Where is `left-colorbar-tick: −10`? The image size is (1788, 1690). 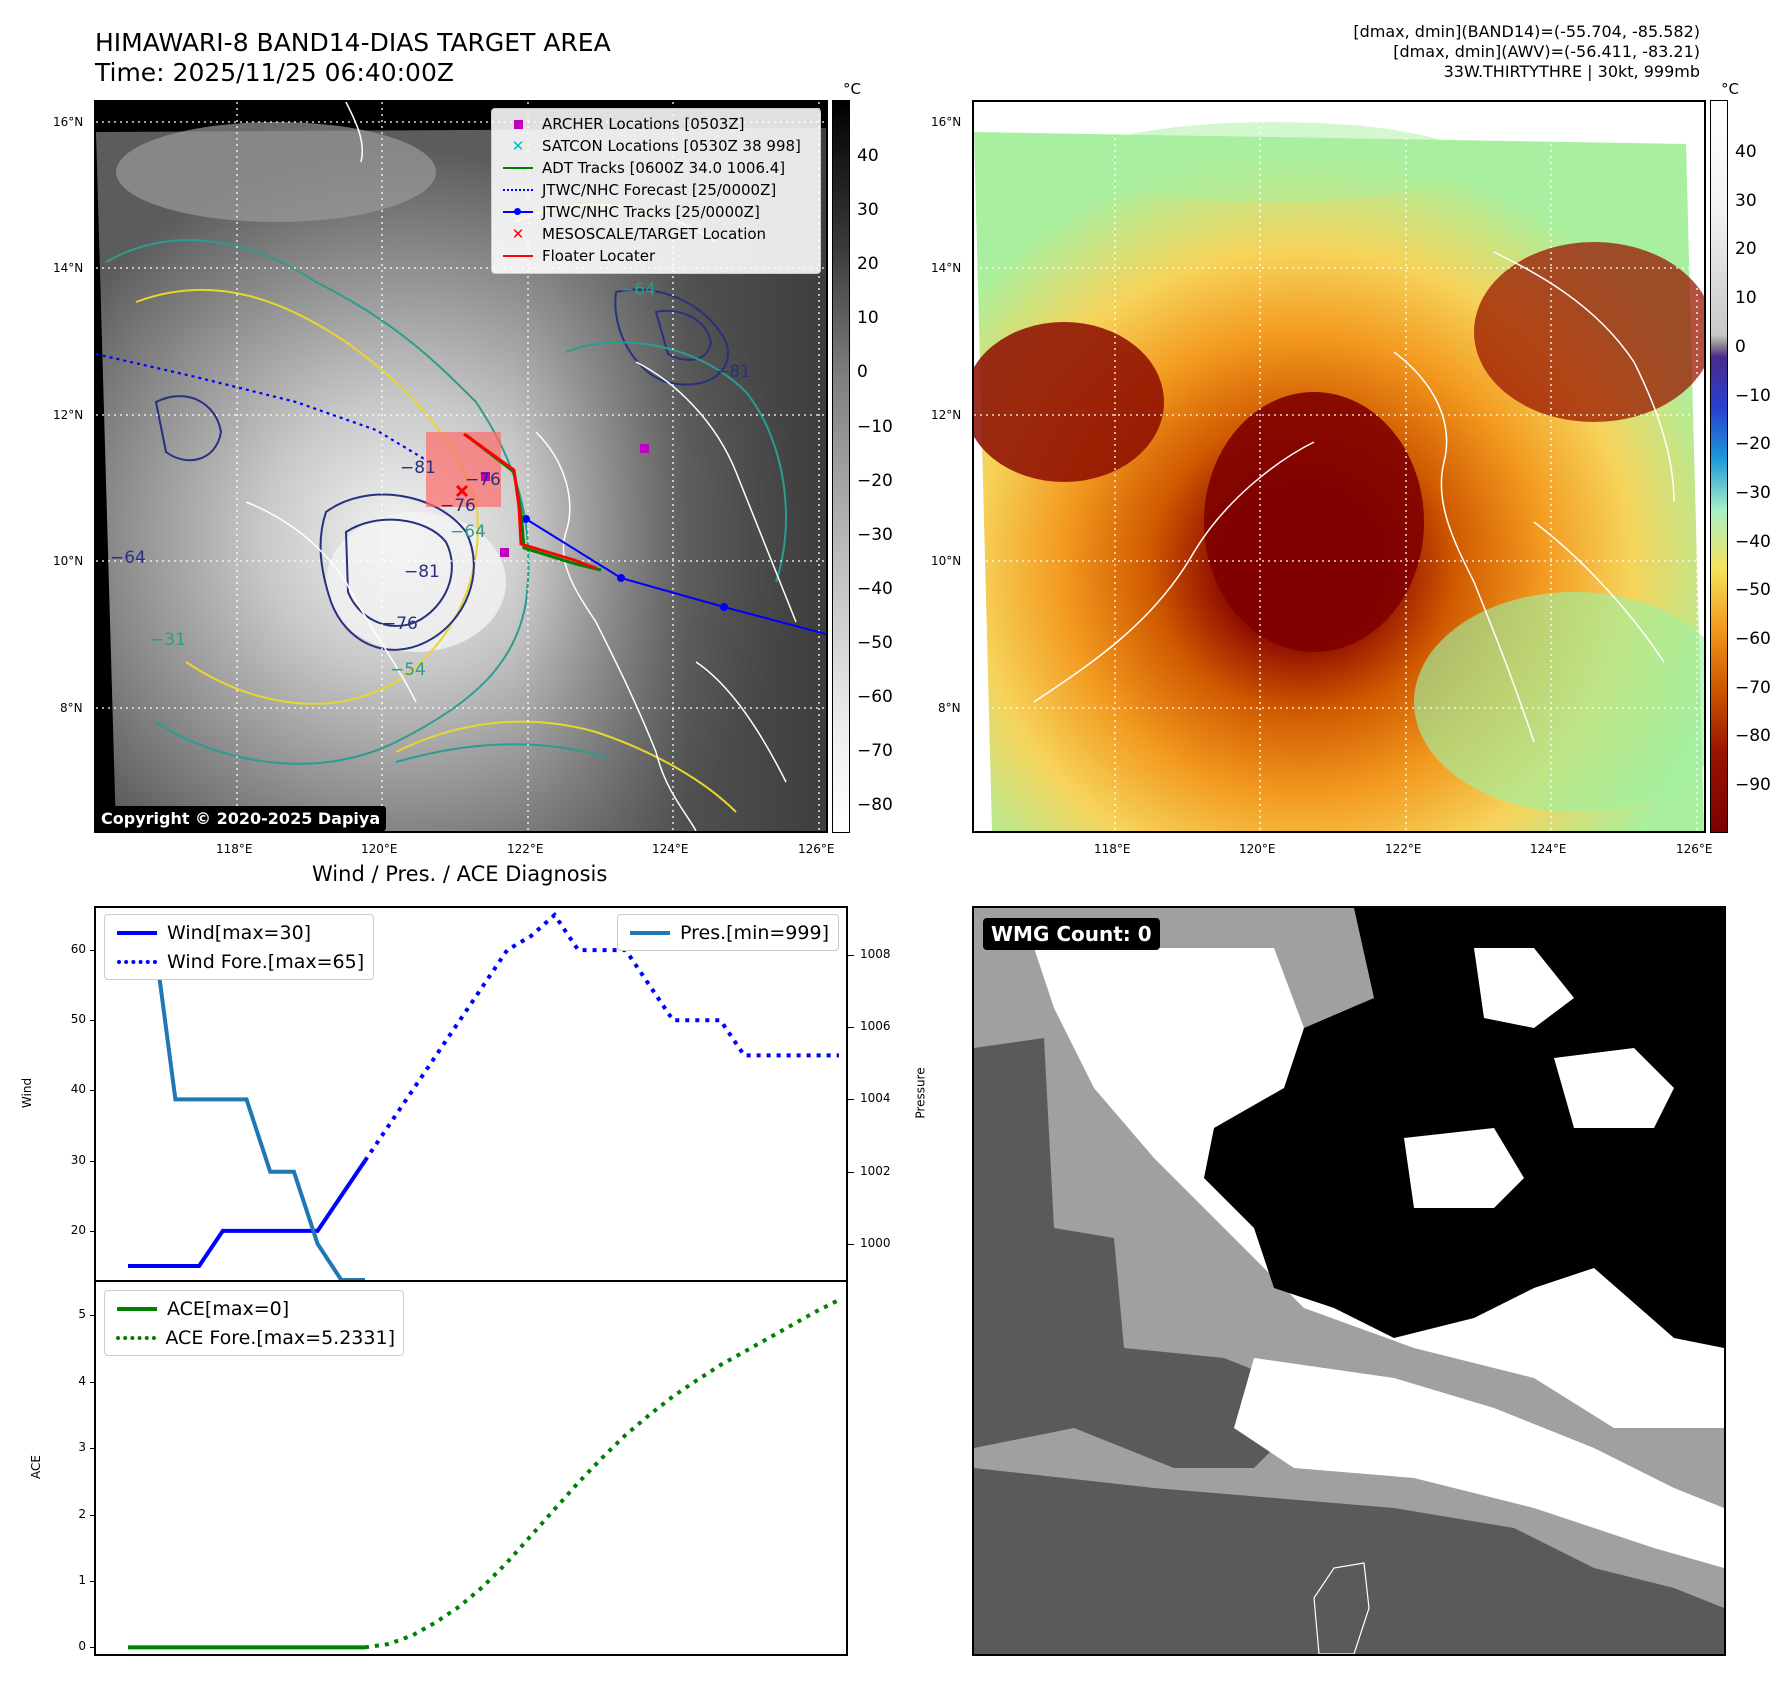
left-colorbar-tick: −10 is located at coordinates (875, 426).